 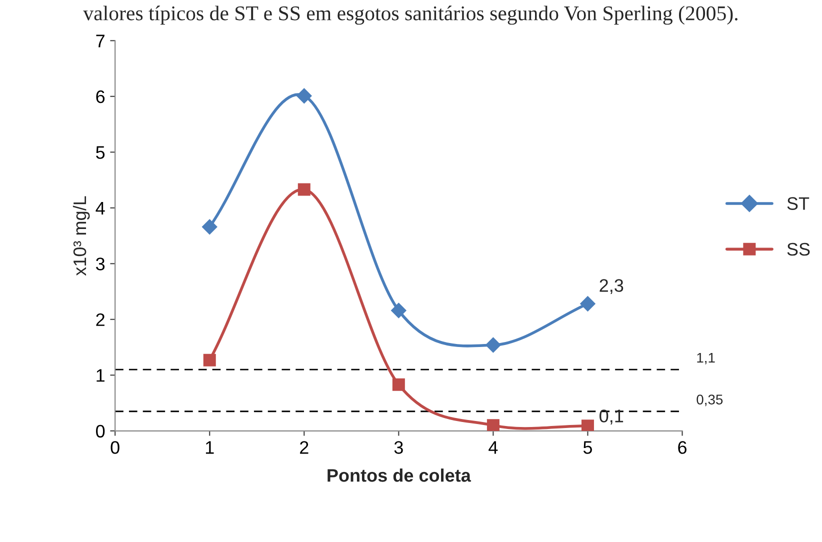 What do you see at coordinates (587, 447) in the screenshot?
I see `x-tick-label: 5` at bounding box center [587, 447].